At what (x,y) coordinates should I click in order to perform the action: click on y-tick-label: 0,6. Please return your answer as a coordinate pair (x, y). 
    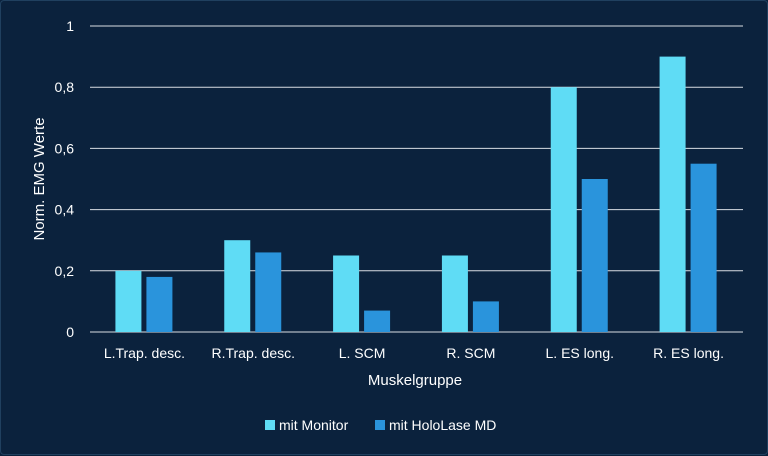
    Looking at the image, I should click on (65, 148).